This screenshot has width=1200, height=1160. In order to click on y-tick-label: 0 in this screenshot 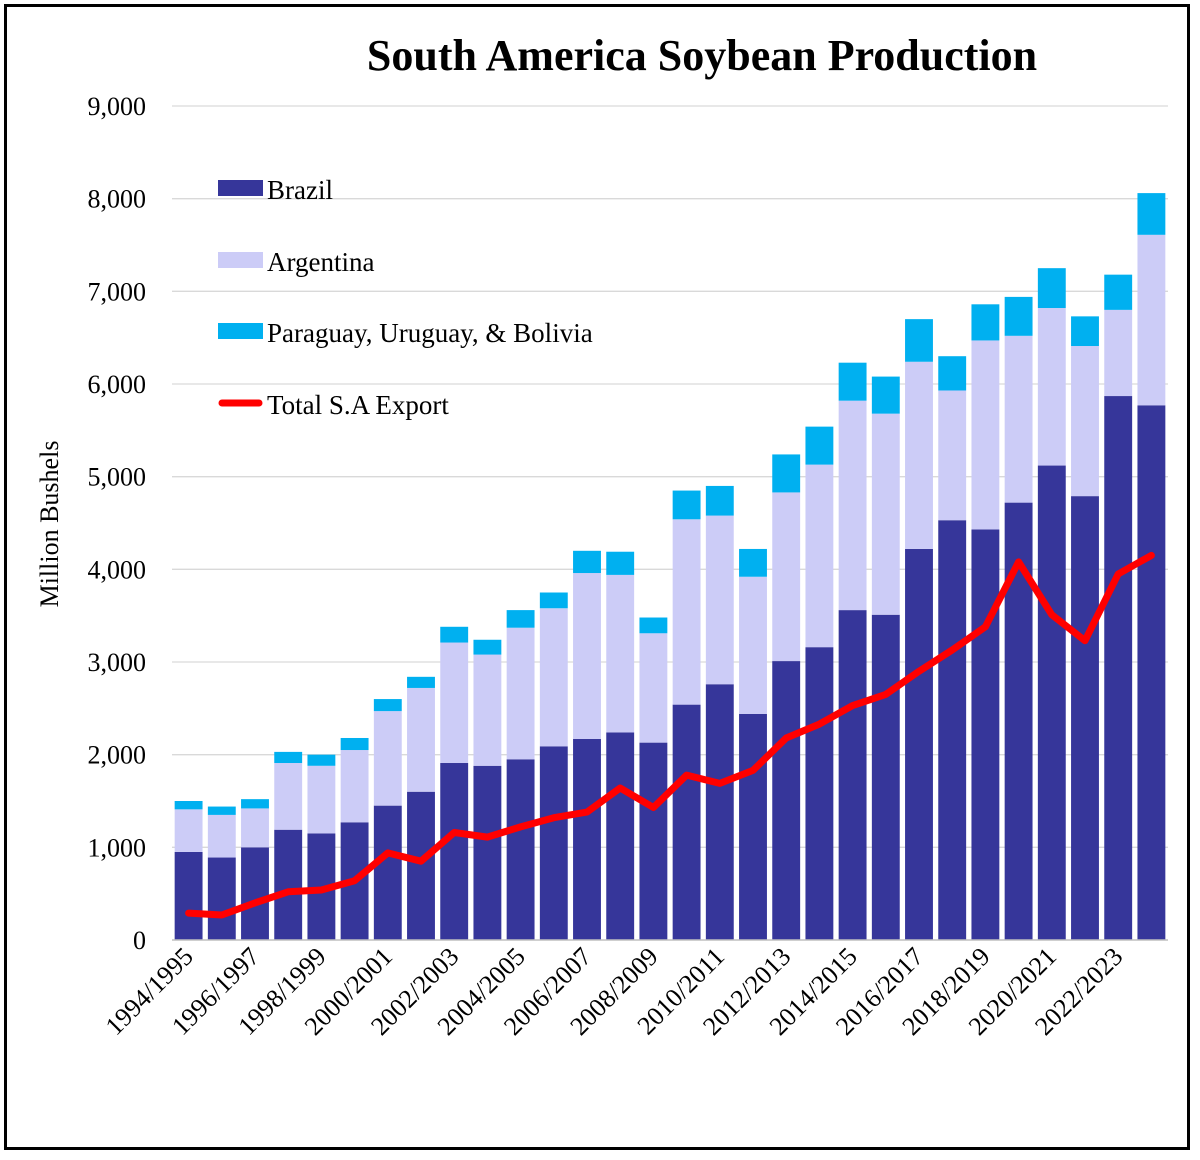, I will do `click(139, 940)`.